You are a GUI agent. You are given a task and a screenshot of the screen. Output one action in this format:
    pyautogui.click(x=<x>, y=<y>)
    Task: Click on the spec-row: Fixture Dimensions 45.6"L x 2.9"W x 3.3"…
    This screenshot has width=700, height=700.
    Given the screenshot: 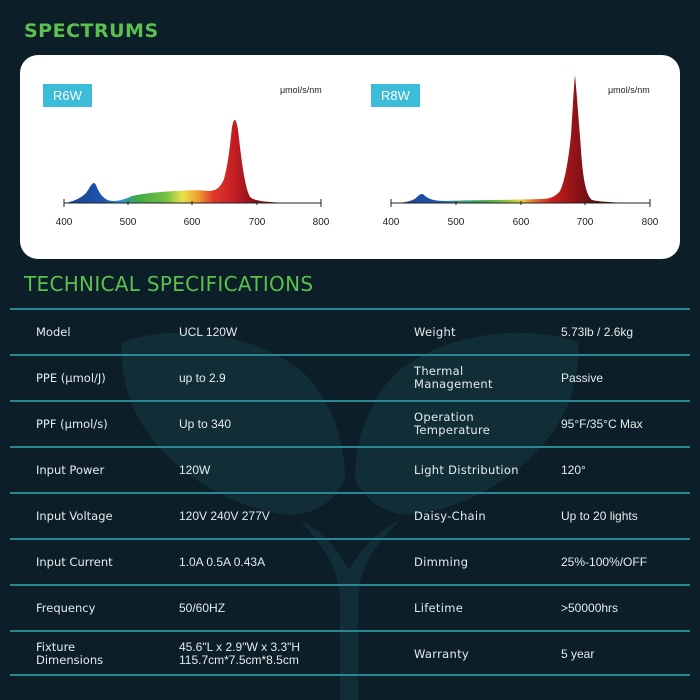 What is the action you would take?
    pyautogui.click(x=350, y=653)
    